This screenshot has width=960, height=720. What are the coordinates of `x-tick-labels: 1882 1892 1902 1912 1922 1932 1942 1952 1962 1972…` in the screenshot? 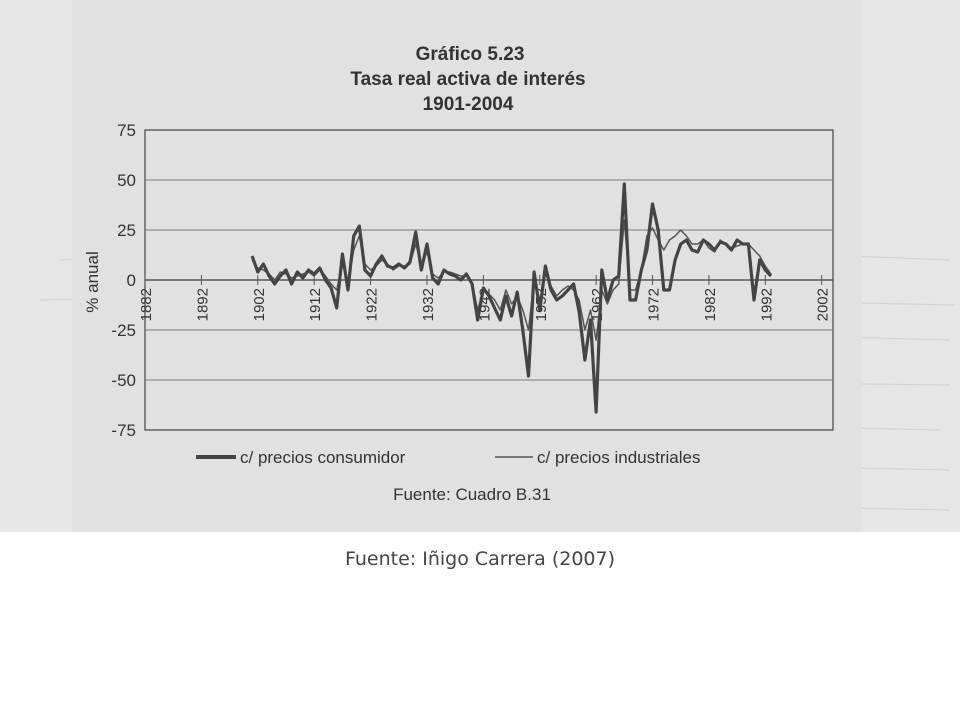 It's located at (485, 298).